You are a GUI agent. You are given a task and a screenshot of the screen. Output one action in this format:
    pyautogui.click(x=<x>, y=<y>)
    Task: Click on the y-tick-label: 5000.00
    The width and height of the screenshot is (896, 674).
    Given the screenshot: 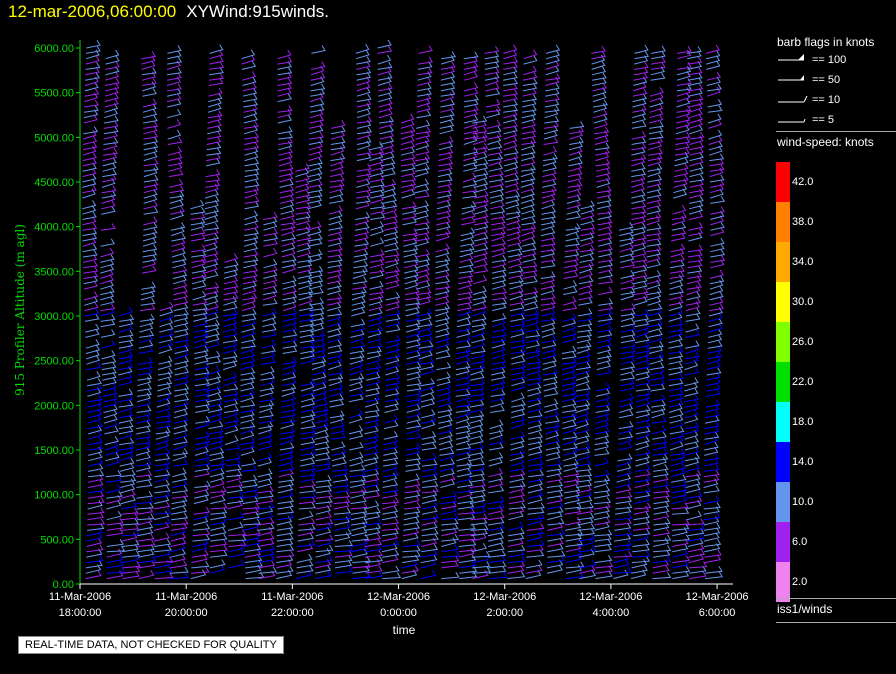 What is the action you would take?
    pyautogui.click(x=54, y=138)
    